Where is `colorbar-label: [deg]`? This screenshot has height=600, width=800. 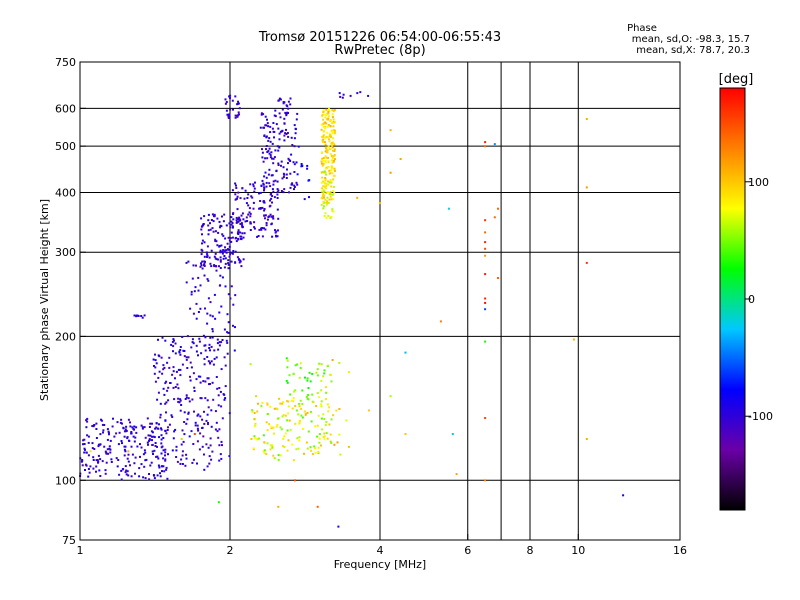 colorbar-label: [deg] is located at coordinates (736, 79).